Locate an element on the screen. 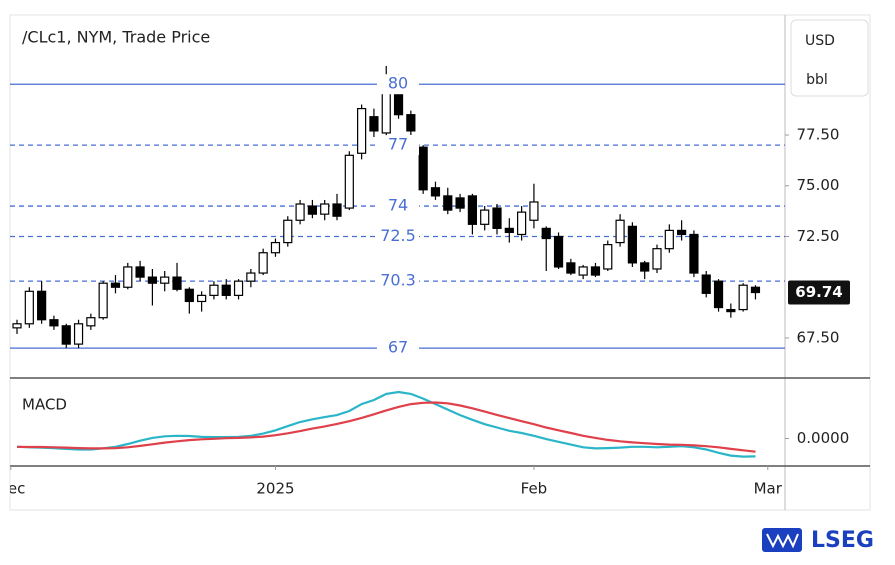  level-labels: 80 77 74 72.5 70.3 67 is located at coordinates (398, 216).